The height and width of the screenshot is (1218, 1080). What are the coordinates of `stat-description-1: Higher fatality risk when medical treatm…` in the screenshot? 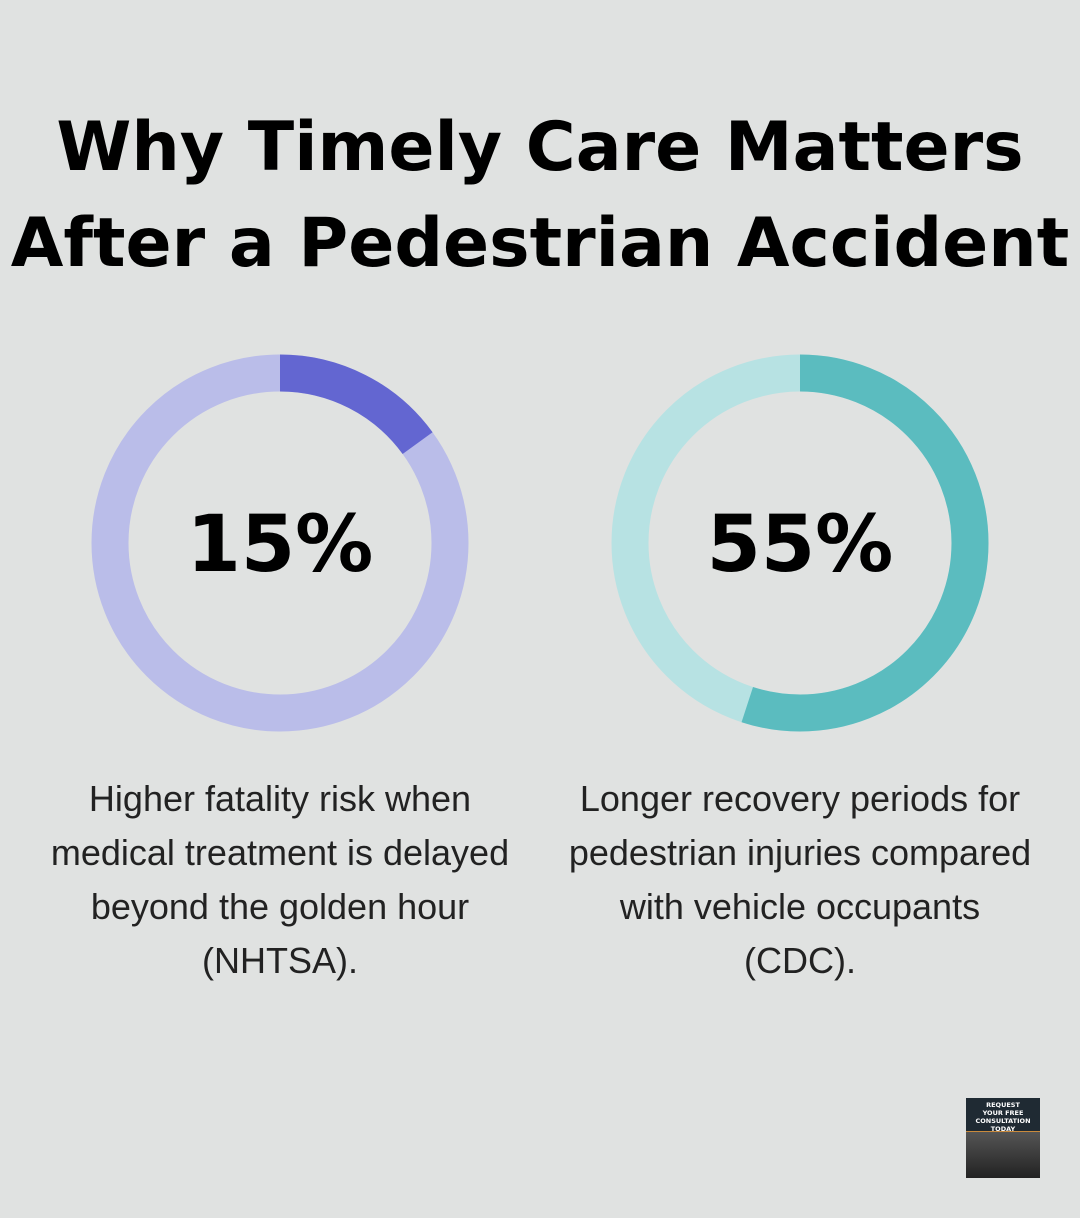 It's located at (280, 879).